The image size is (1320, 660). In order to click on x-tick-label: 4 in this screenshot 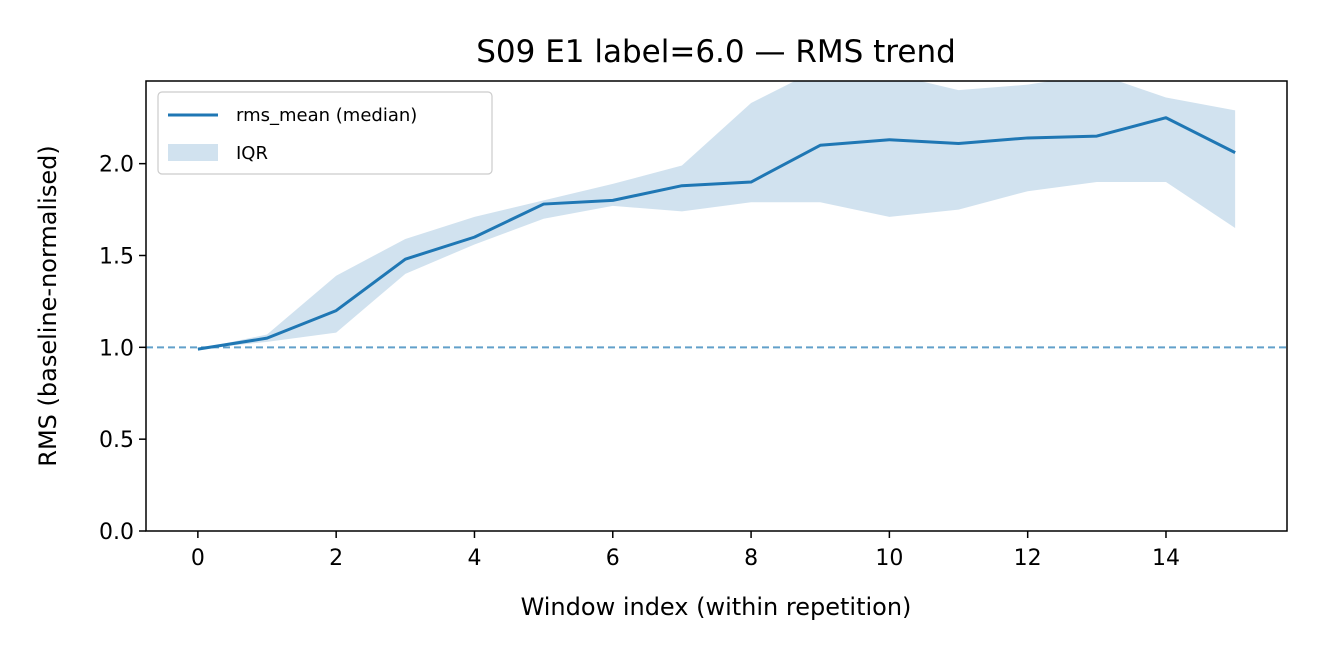, I will do `click(474, 558)`.